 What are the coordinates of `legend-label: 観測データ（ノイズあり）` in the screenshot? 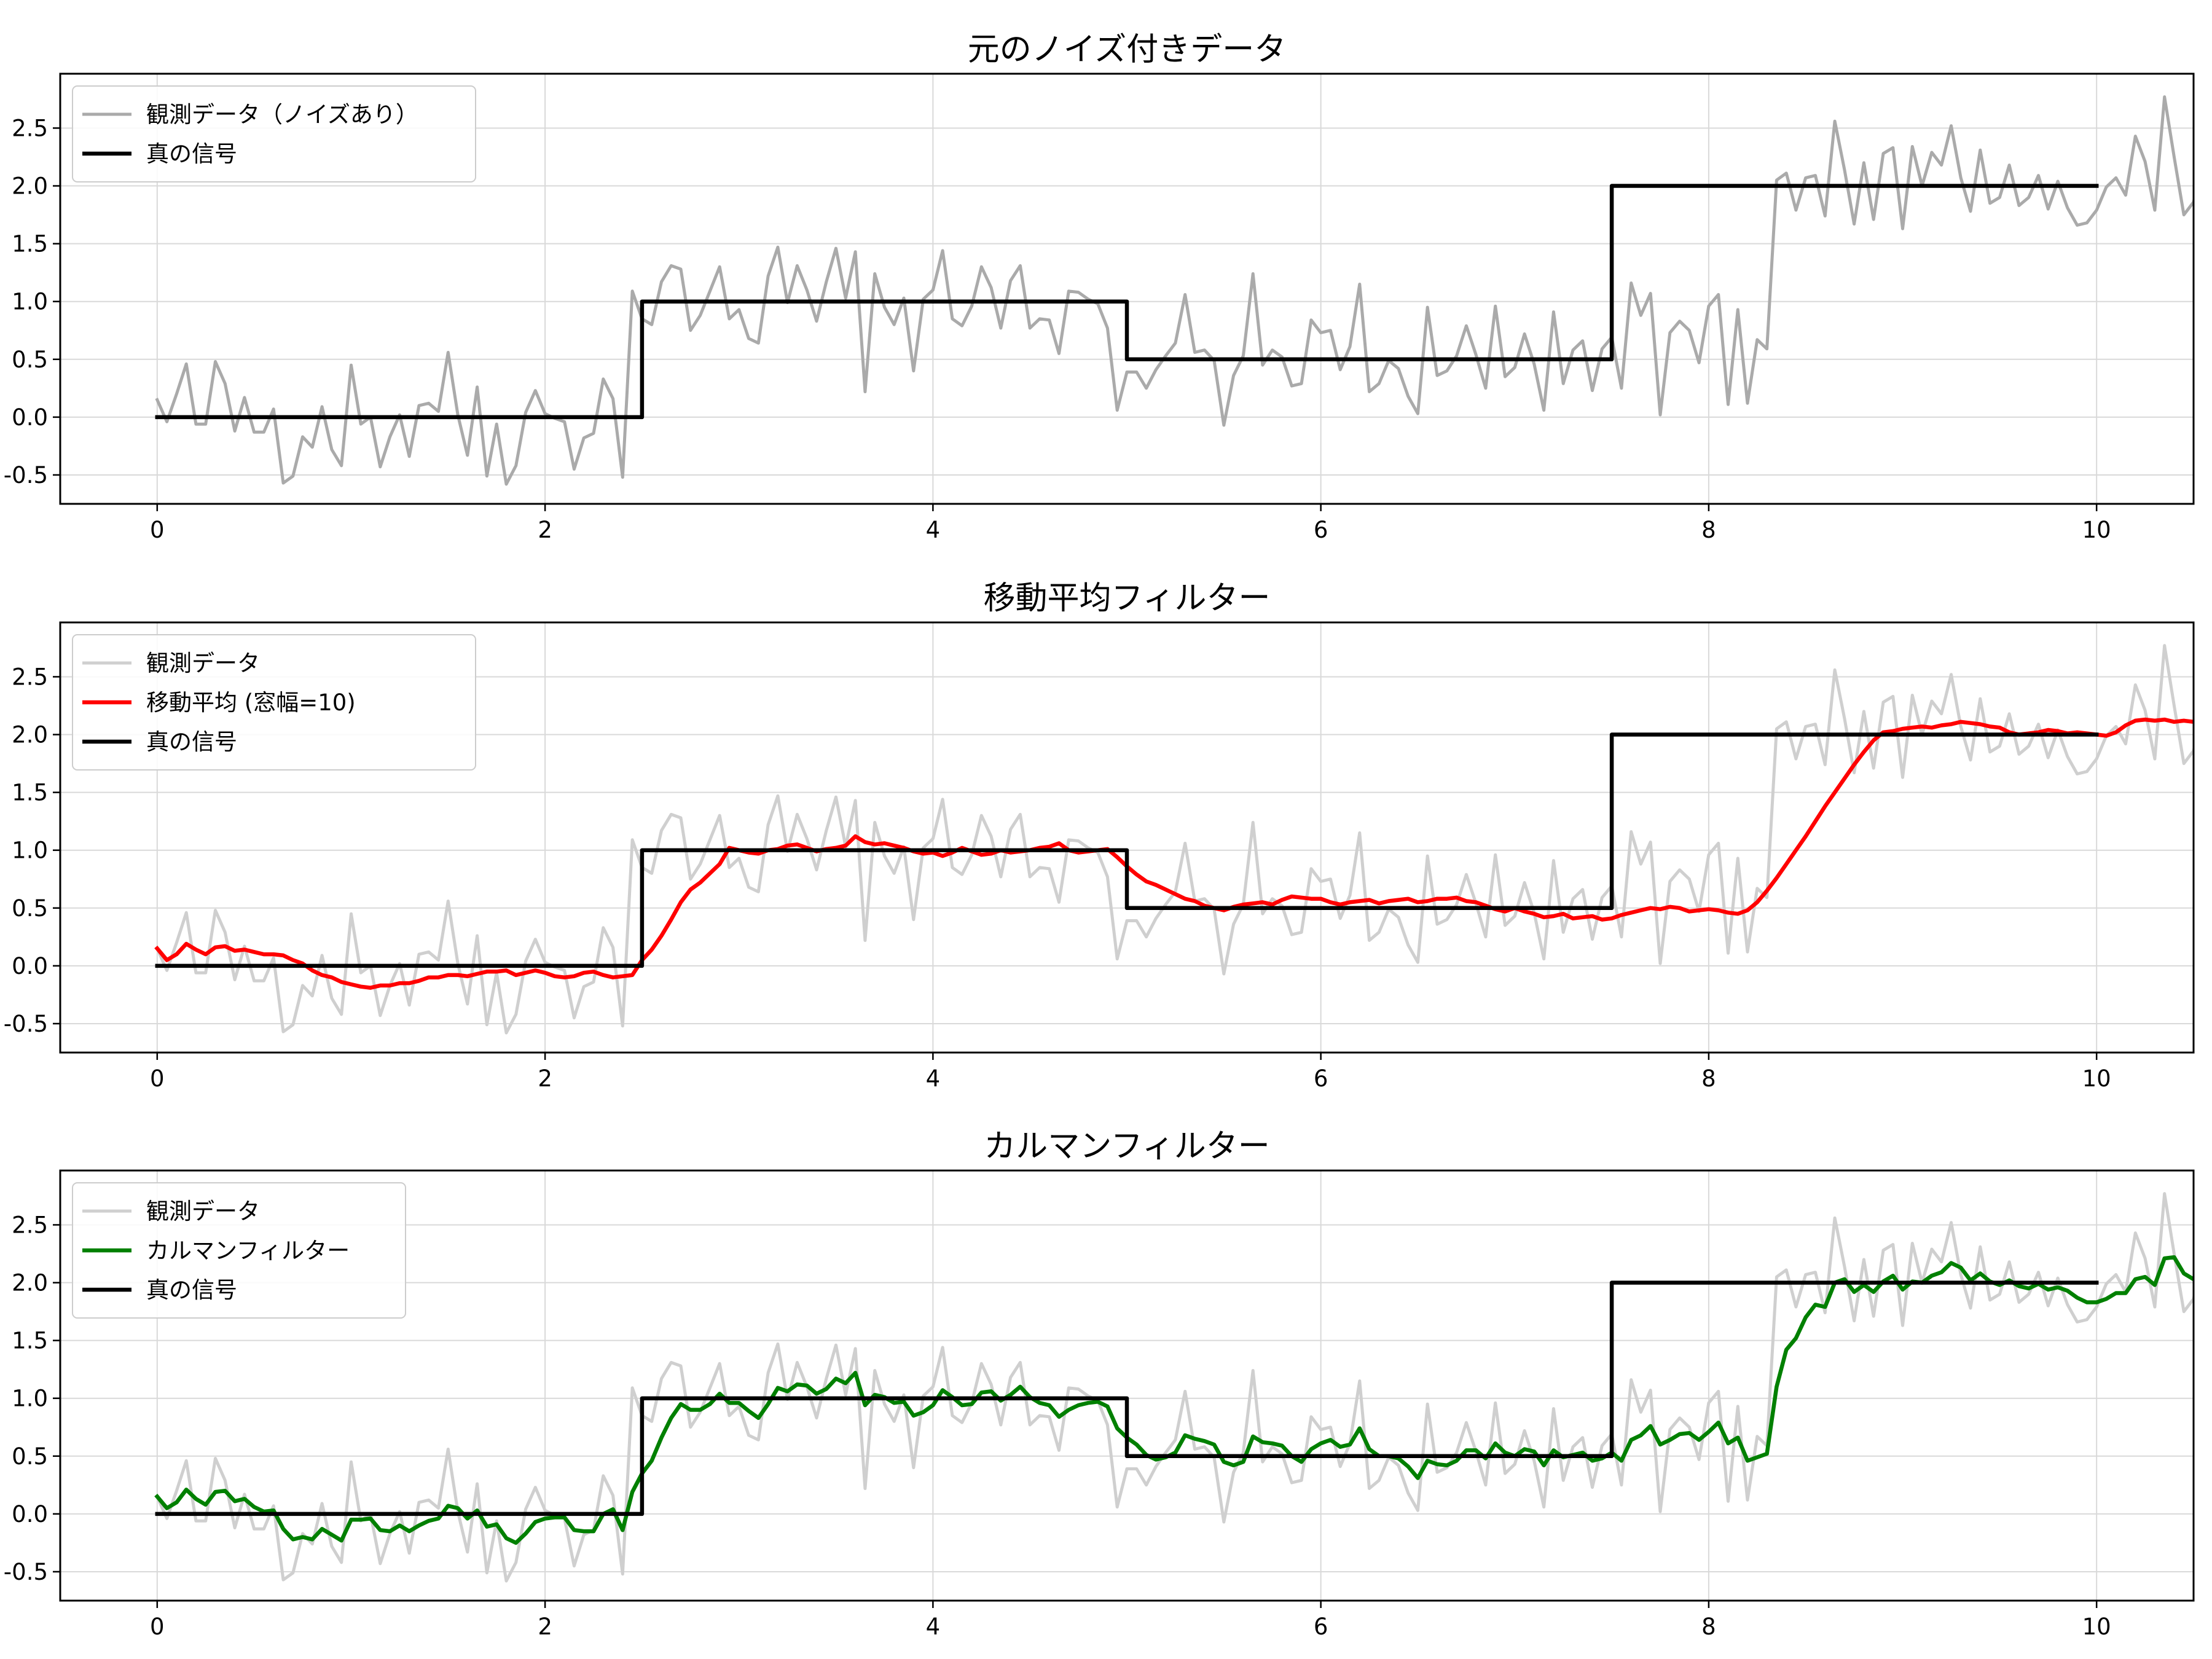 It's located at (282, 114).